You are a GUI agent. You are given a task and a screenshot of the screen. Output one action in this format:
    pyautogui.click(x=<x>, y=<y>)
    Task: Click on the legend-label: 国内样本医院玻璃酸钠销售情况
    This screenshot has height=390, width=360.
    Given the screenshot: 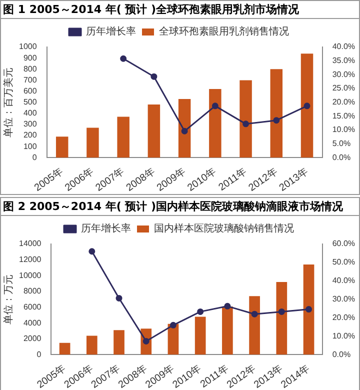 What is the action you would take?
    pyautogui.click(x=224, y=228)
    